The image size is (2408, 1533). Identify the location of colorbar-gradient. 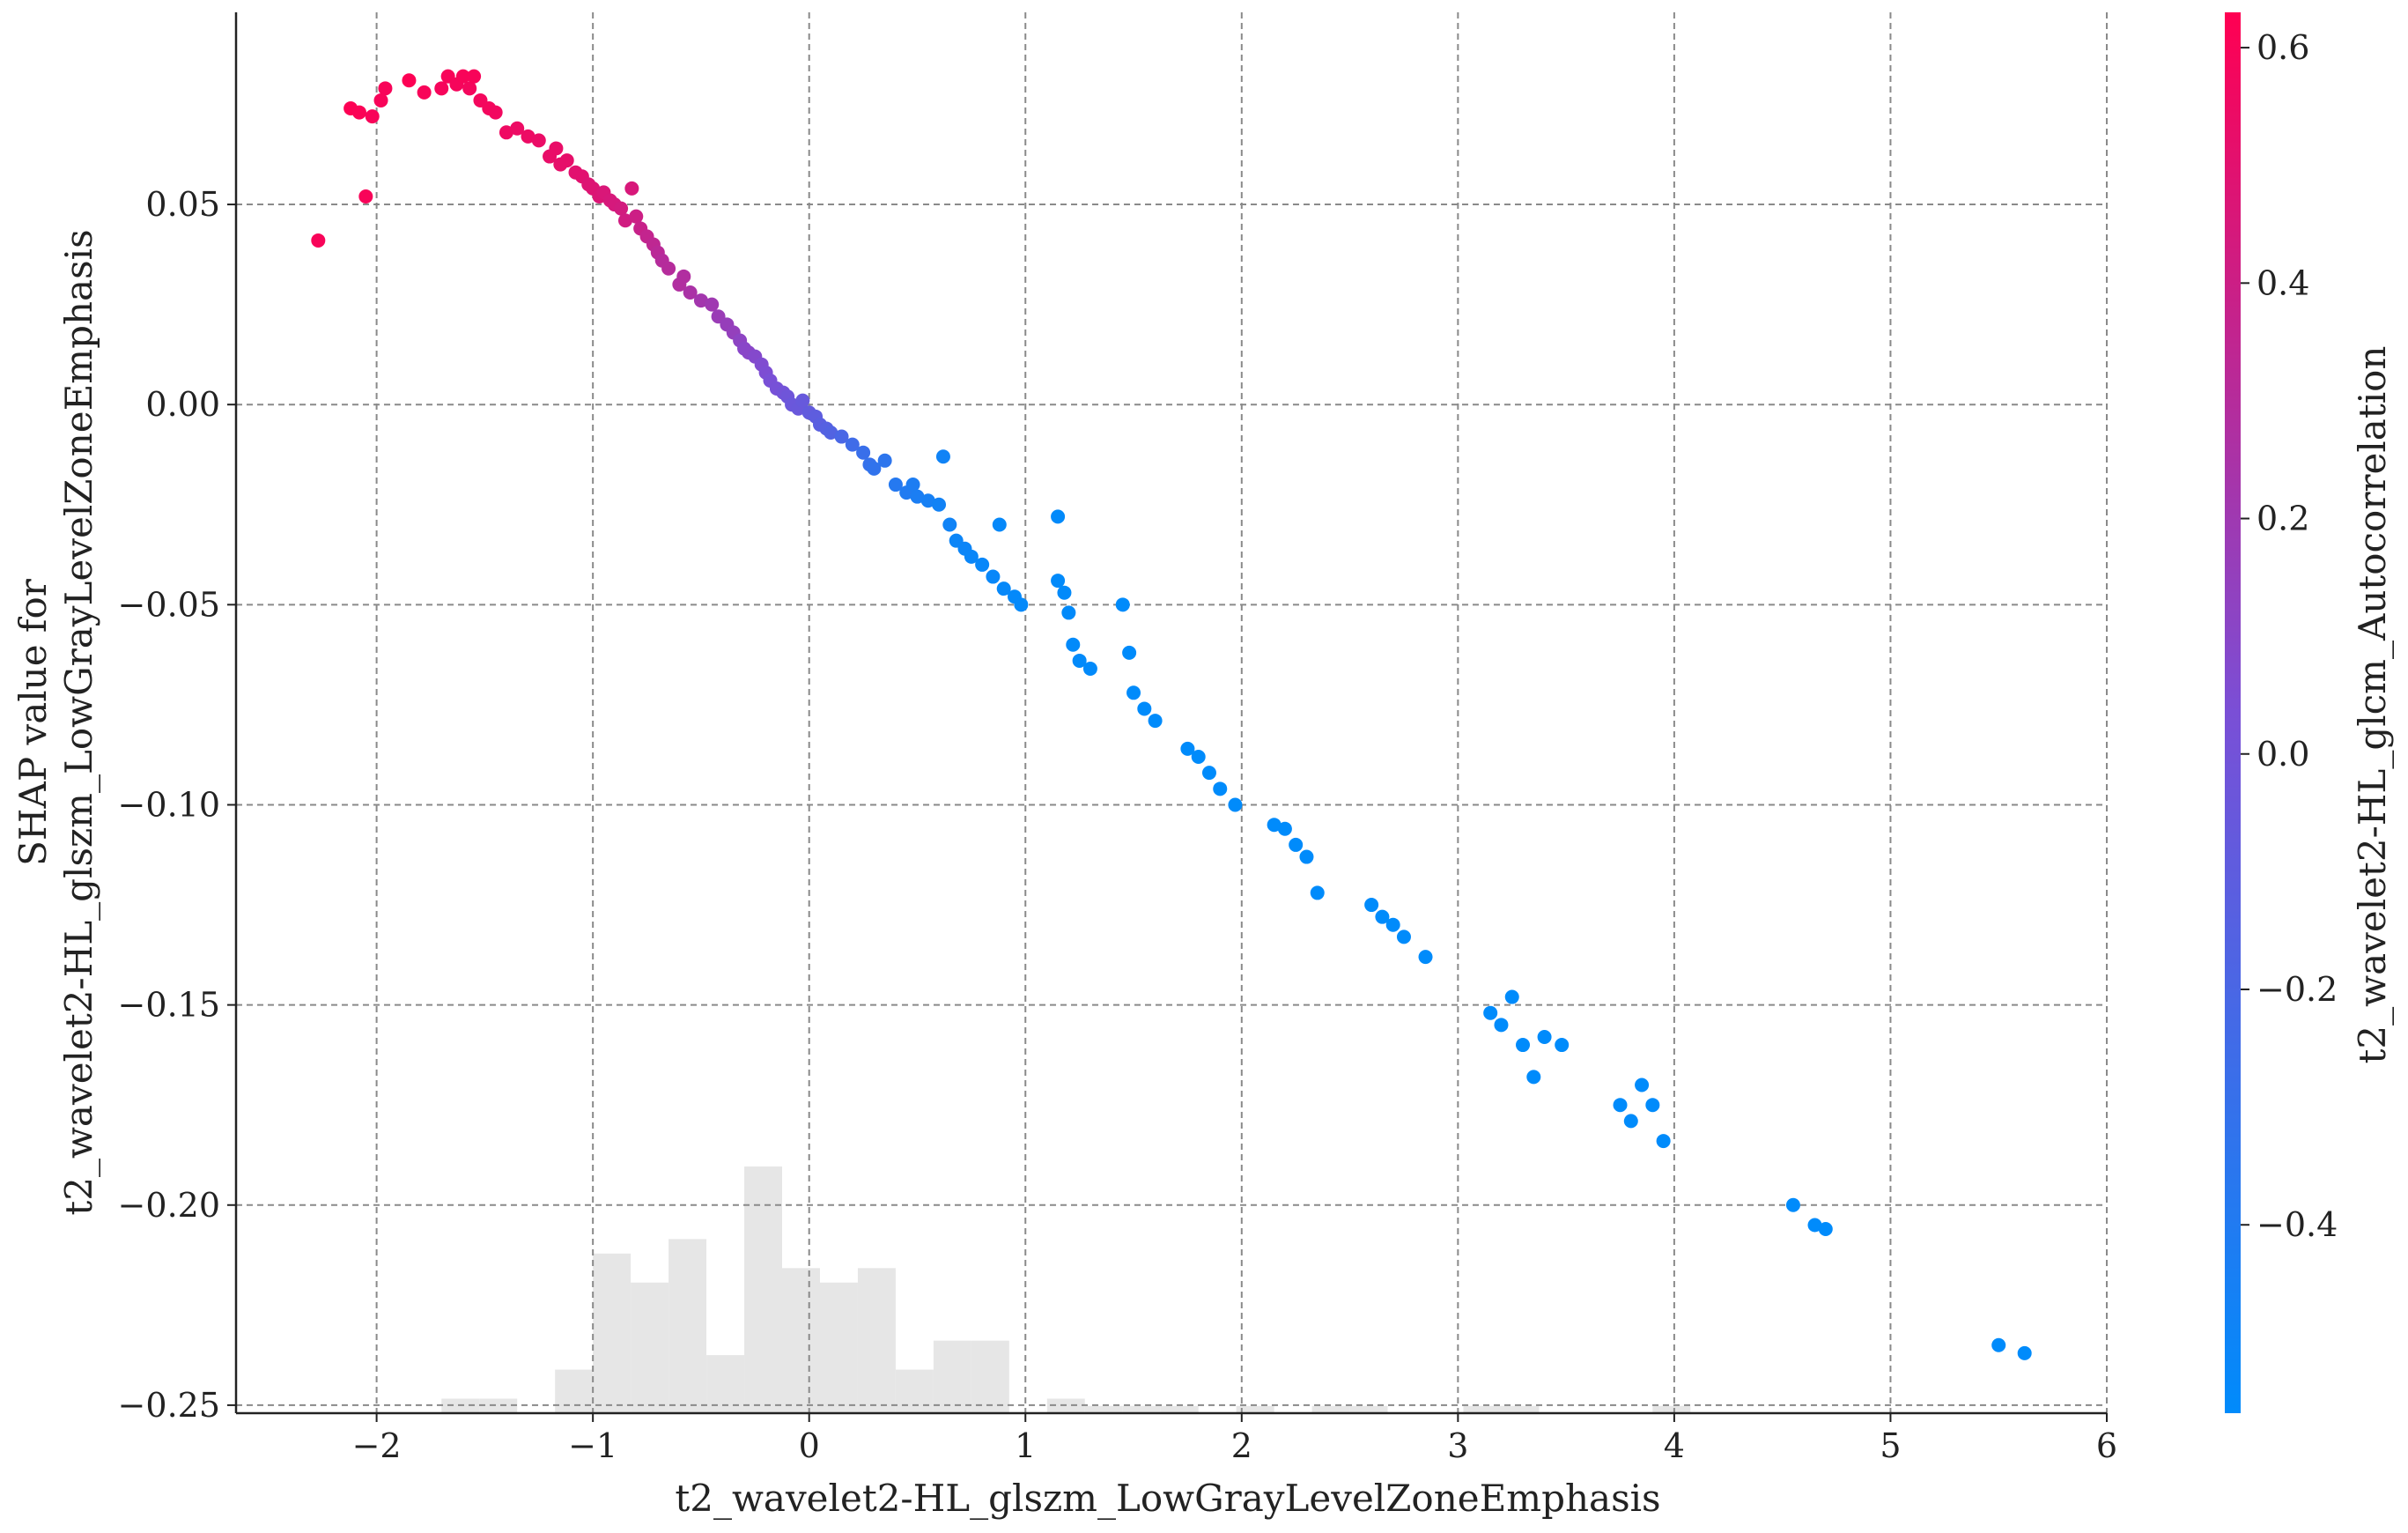
(2233, 712).